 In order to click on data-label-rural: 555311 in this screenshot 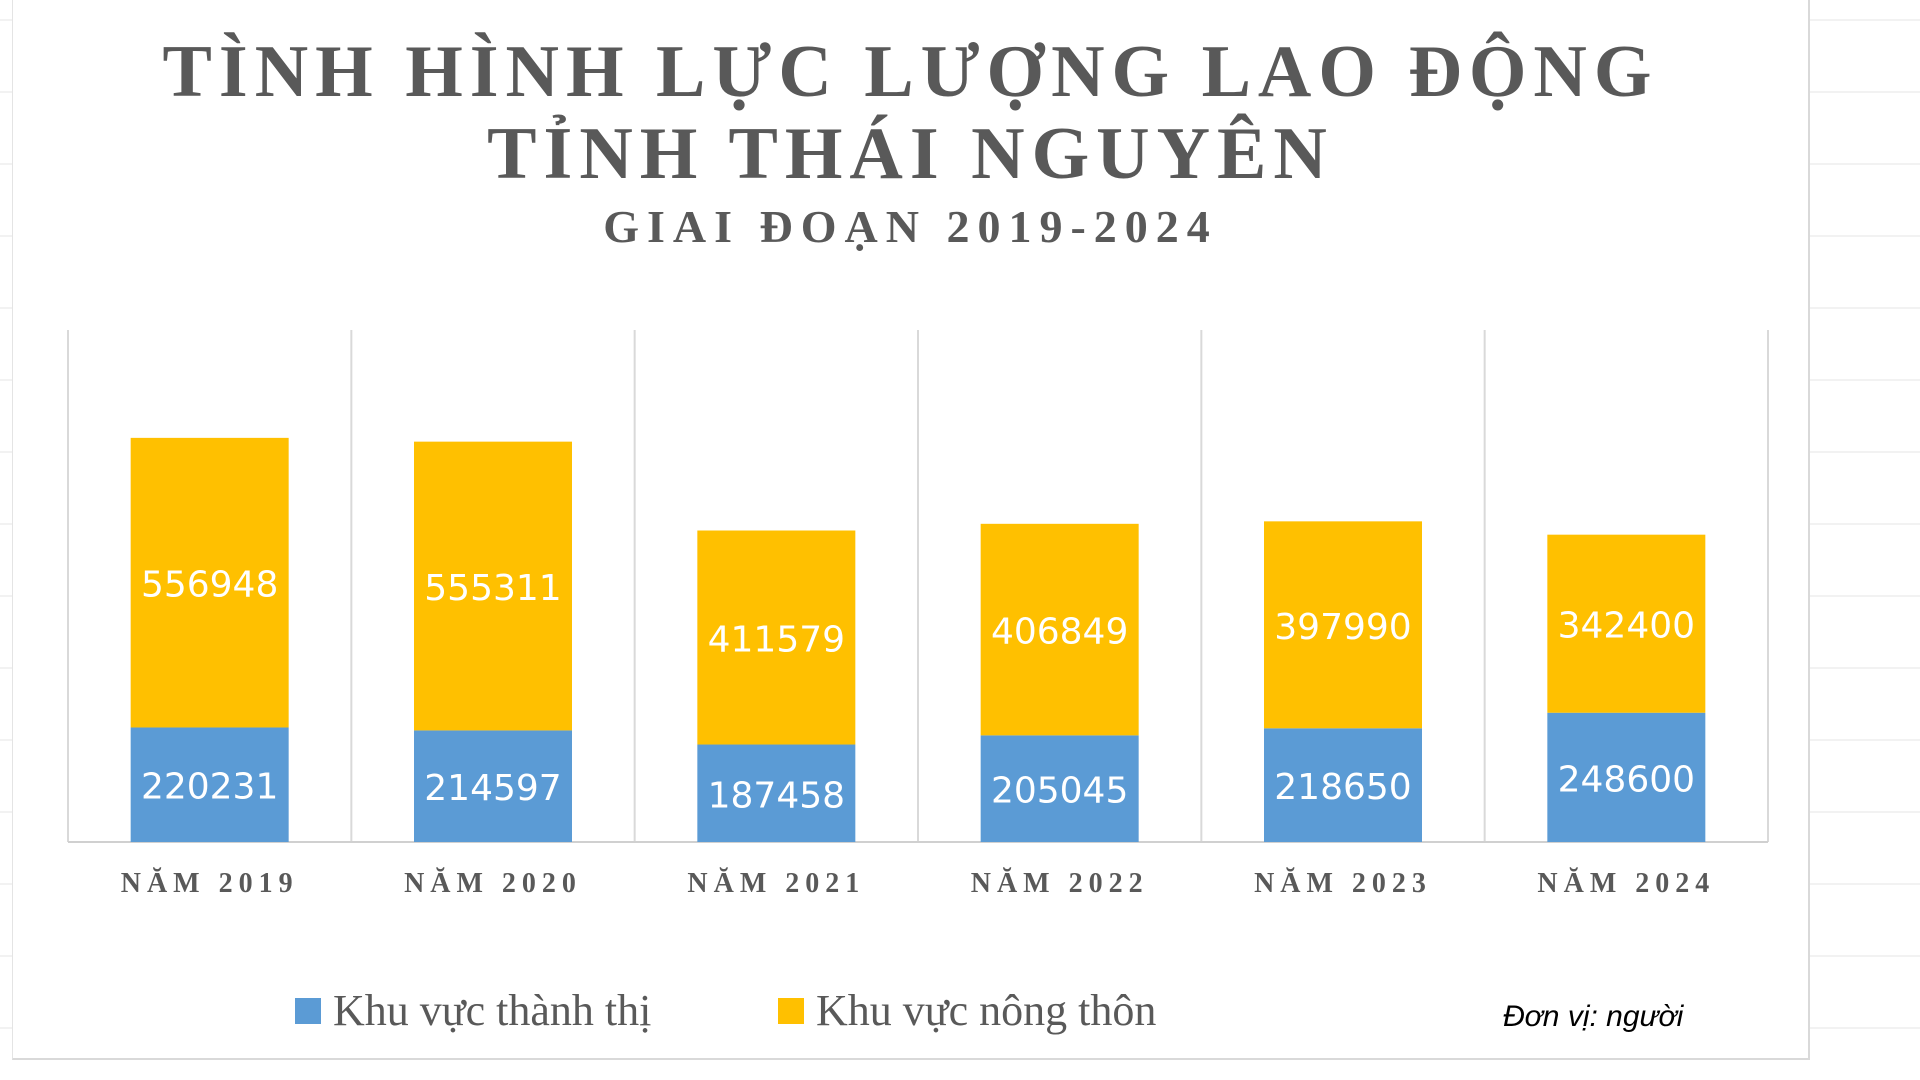, I will do `click(492, 588)`.